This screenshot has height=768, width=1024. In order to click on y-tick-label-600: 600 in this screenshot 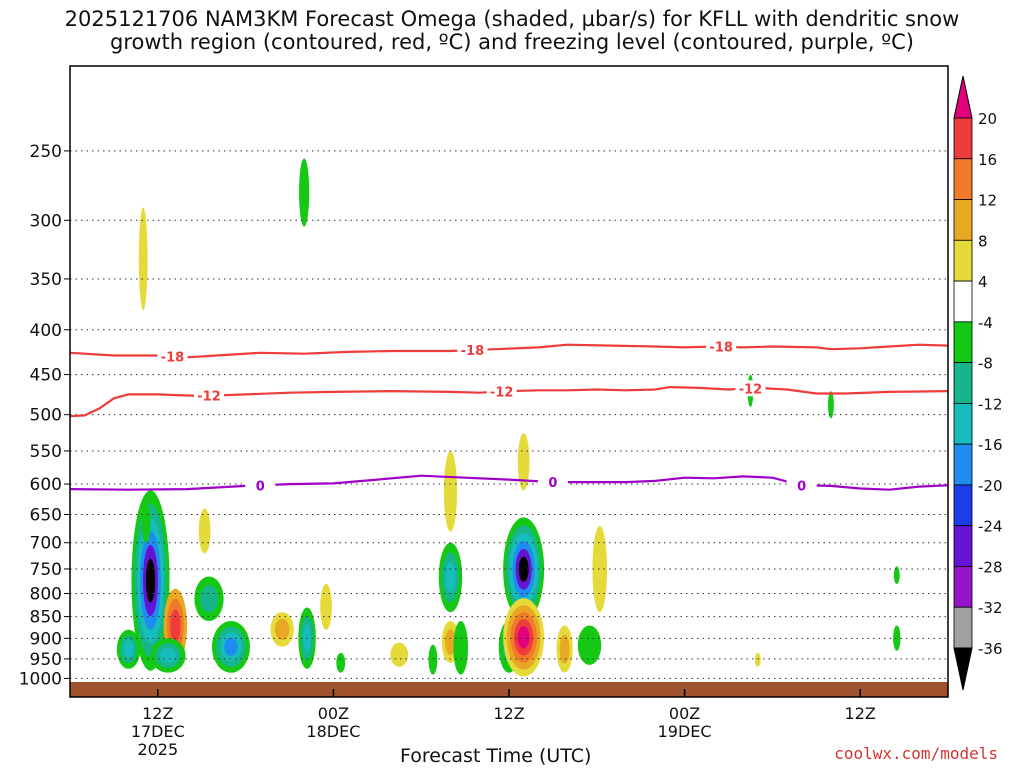, I will do `click(46, 485)`.